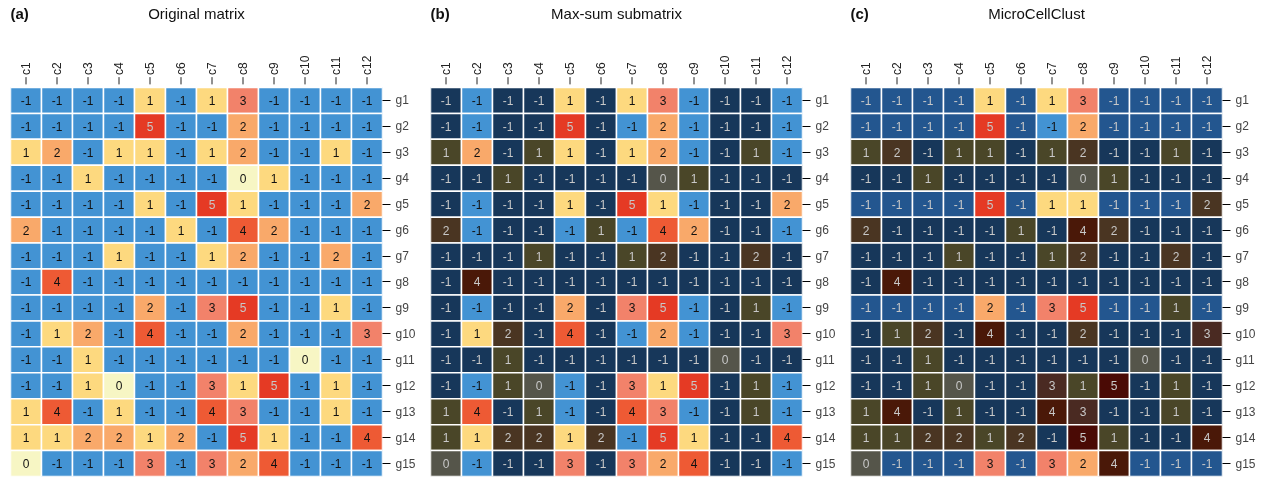 The height and width of the screenshot is (488, 1281). Describe the element at coordinates (402, 126) in the screenshot. I see `y-tick-label: g2` at that location.